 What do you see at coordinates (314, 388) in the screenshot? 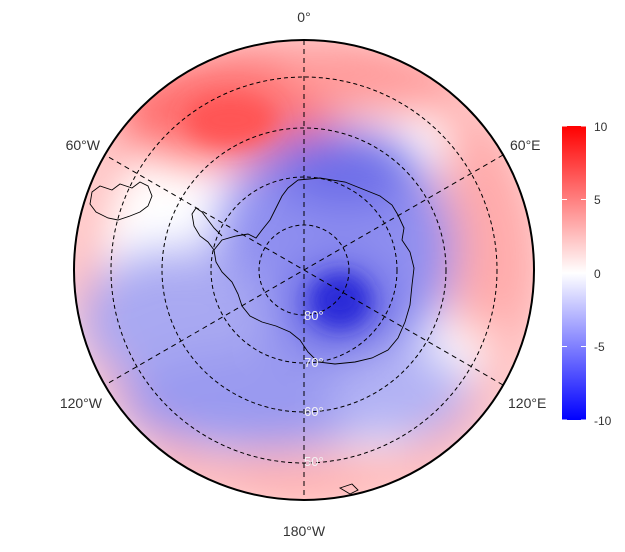
I see `latitude-labels: 80° 70° 60° 50°` at bounding box center [314, 388].